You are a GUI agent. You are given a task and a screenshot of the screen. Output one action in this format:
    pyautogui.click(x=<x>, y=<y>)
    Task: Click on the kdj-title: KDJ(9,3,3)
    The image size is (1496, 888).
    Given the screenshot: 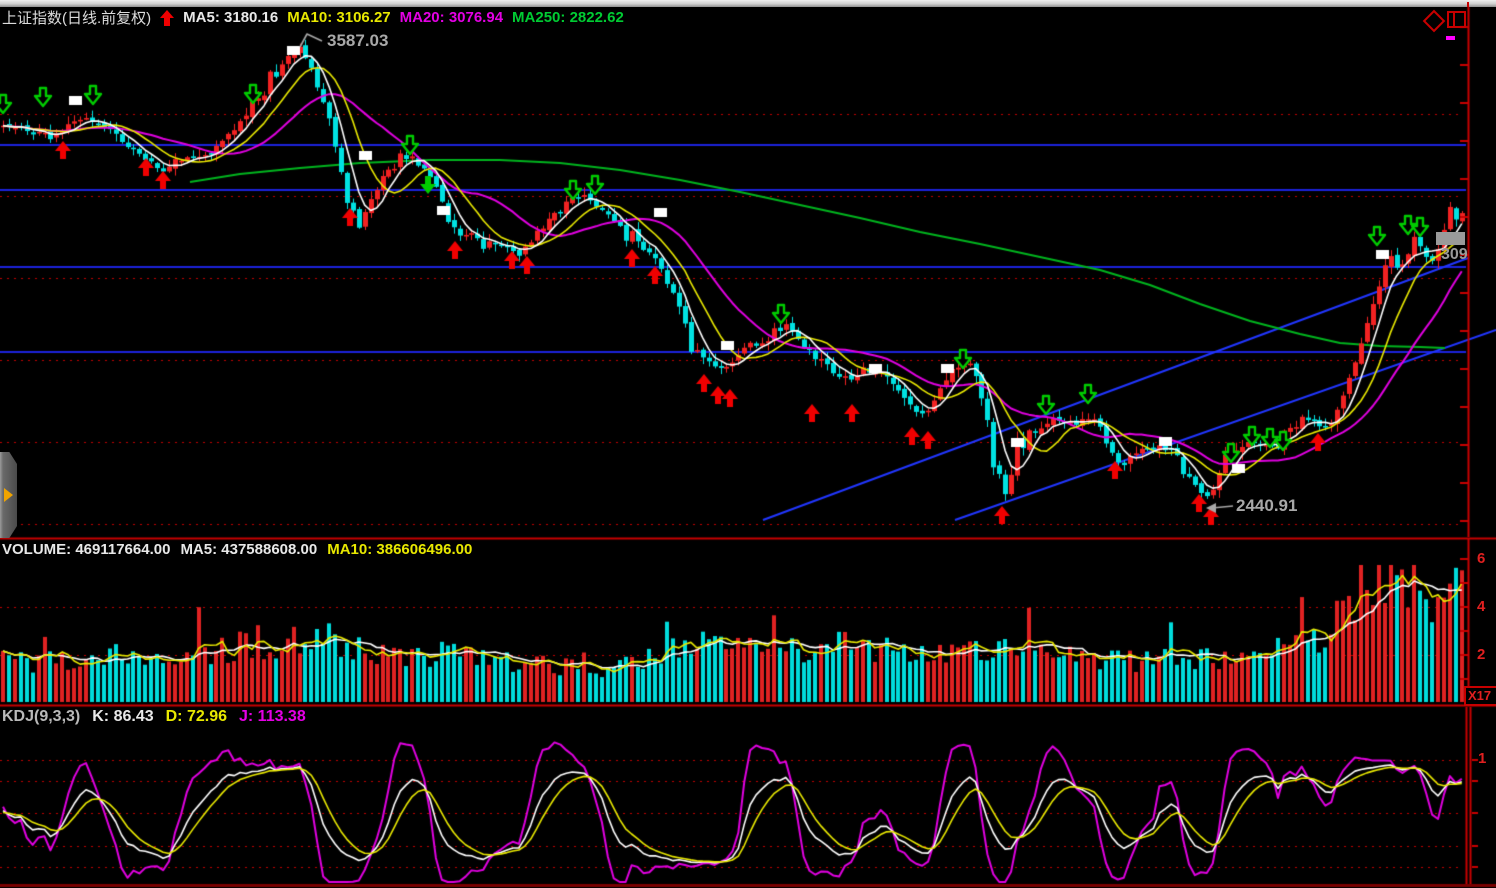 What is the action you would take?
    pyautogui.click(x=41, y=716)
    